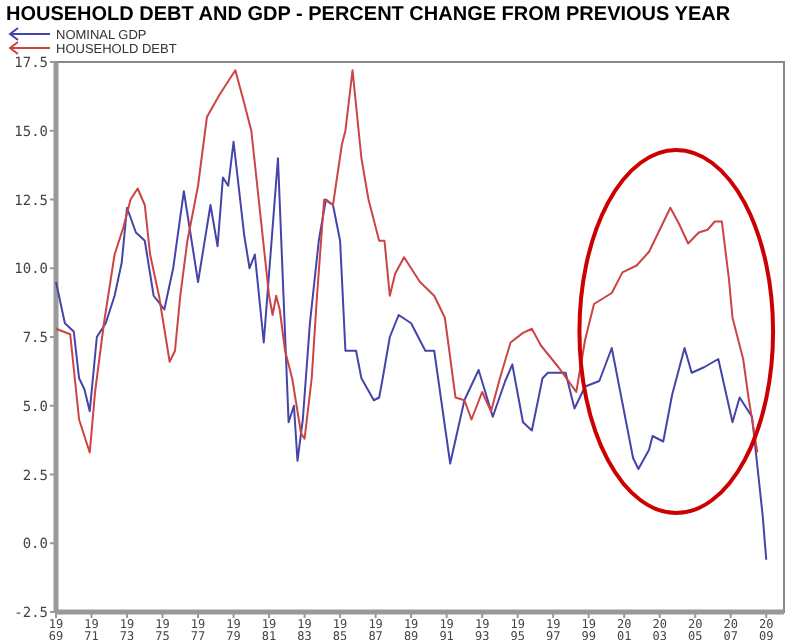 This screenshot has height=640, width=800. Describe the element at coordinates (369, 15) in the screenshot. I see `chart-title: HOUSEHOLD DEBT AND GDP - PERCENT CHANGE FROM PREVIOUS YEAR` at that location.